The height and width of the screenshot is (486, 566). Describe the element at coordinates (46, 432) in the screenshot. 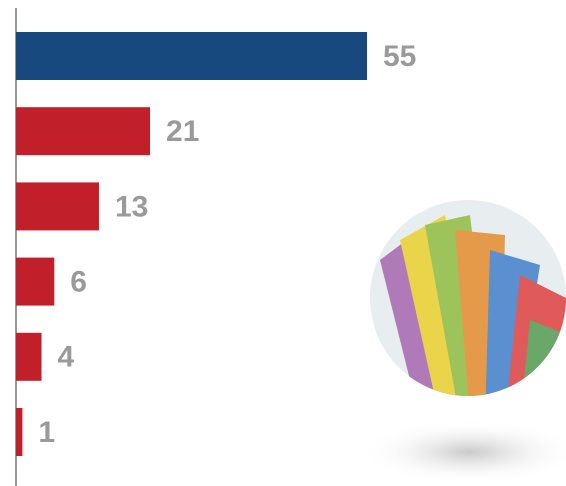

I see `value-label: 1` at that location.